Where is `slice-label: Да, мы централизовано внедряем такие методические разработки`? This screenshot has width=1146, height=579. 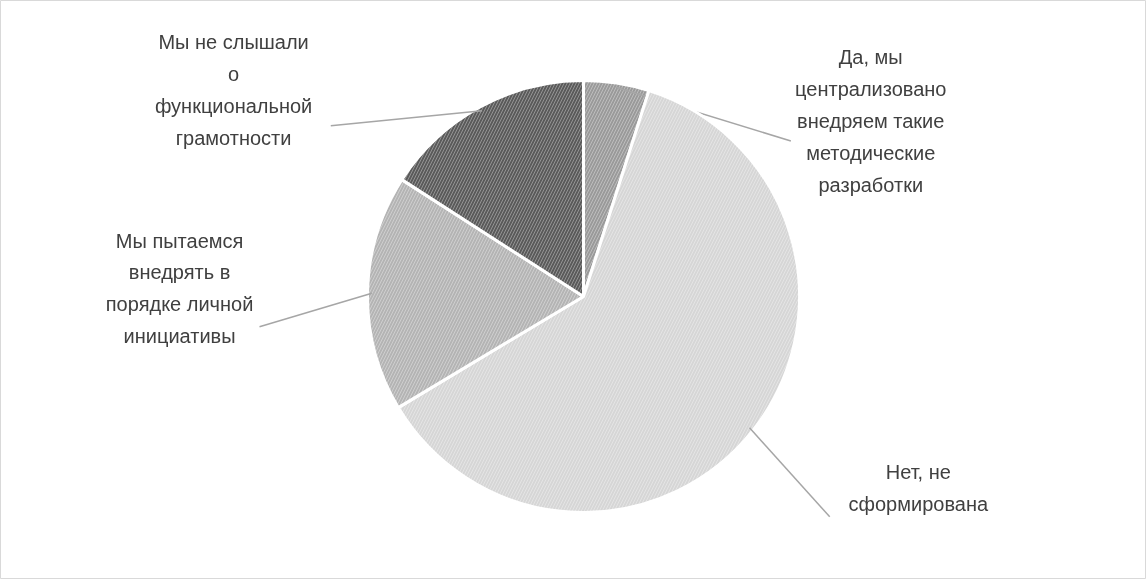
slice-label: Да, мы централизовано внедряем такие методические разработки is located at coordinates (871, 120).